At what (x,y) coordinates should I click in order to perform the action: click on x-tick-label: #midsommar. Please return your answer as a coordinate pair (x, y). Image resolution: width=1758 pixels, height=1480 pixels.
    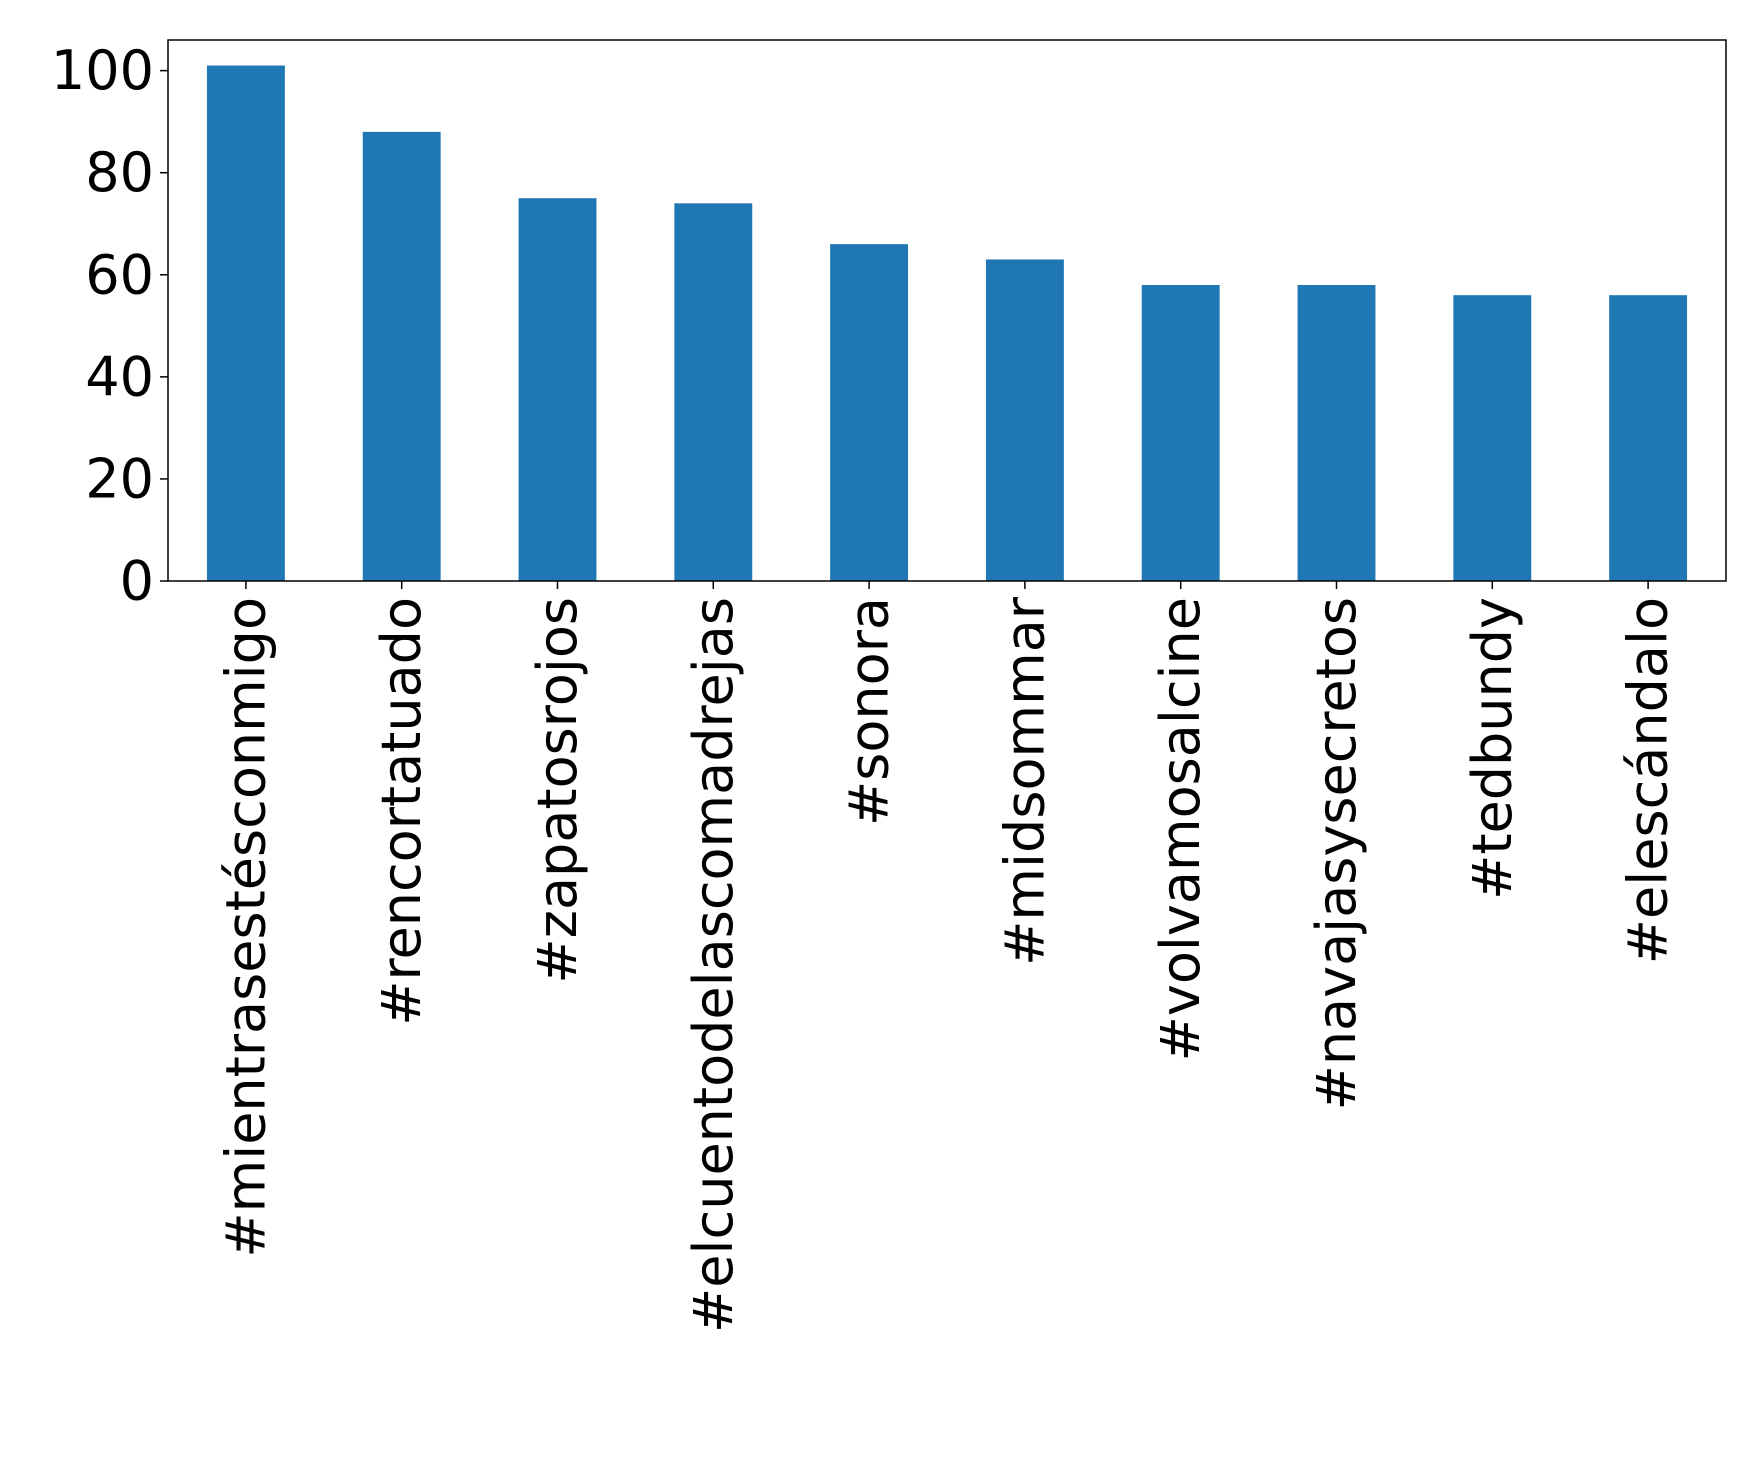
    Looking at the image, I should click on (1024, 781).